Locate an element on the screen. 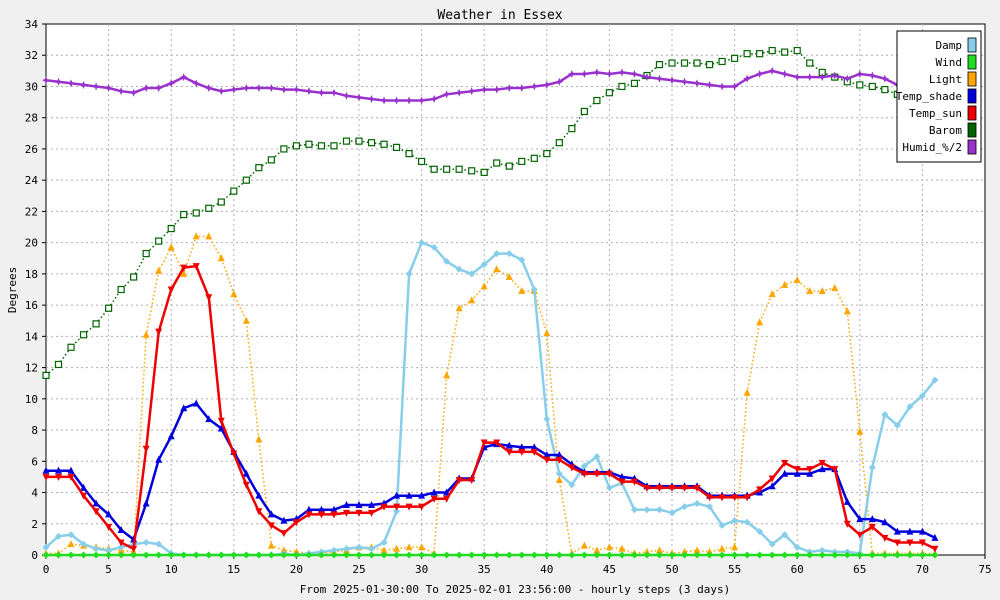 The width and height of the screenshot is (1000, 600). legend-label-temp-shade: Temp_shade is located at coordinates (929, 96).